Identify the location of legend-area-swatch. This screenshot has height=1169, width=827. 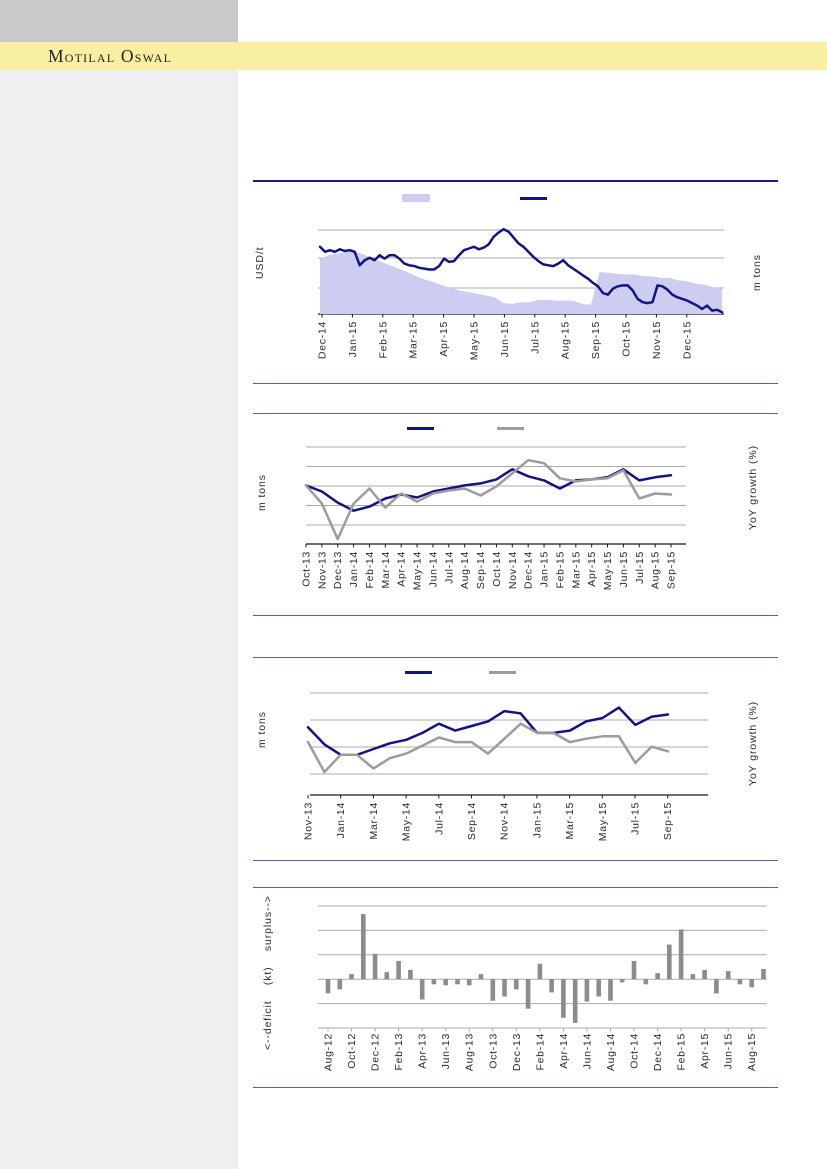
(416, 198).